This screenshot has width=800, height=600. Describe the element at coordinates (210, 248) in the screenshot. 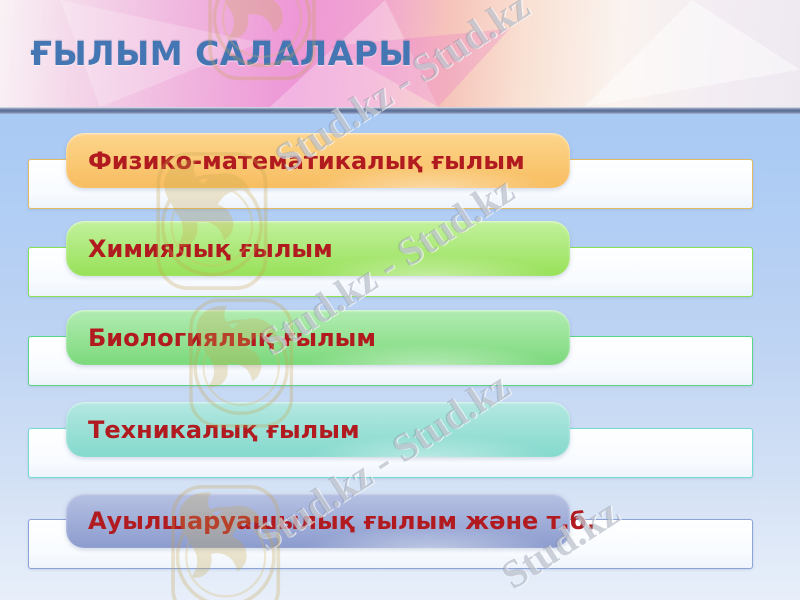

I see `item-label: Химиялық ғылым` at that location.